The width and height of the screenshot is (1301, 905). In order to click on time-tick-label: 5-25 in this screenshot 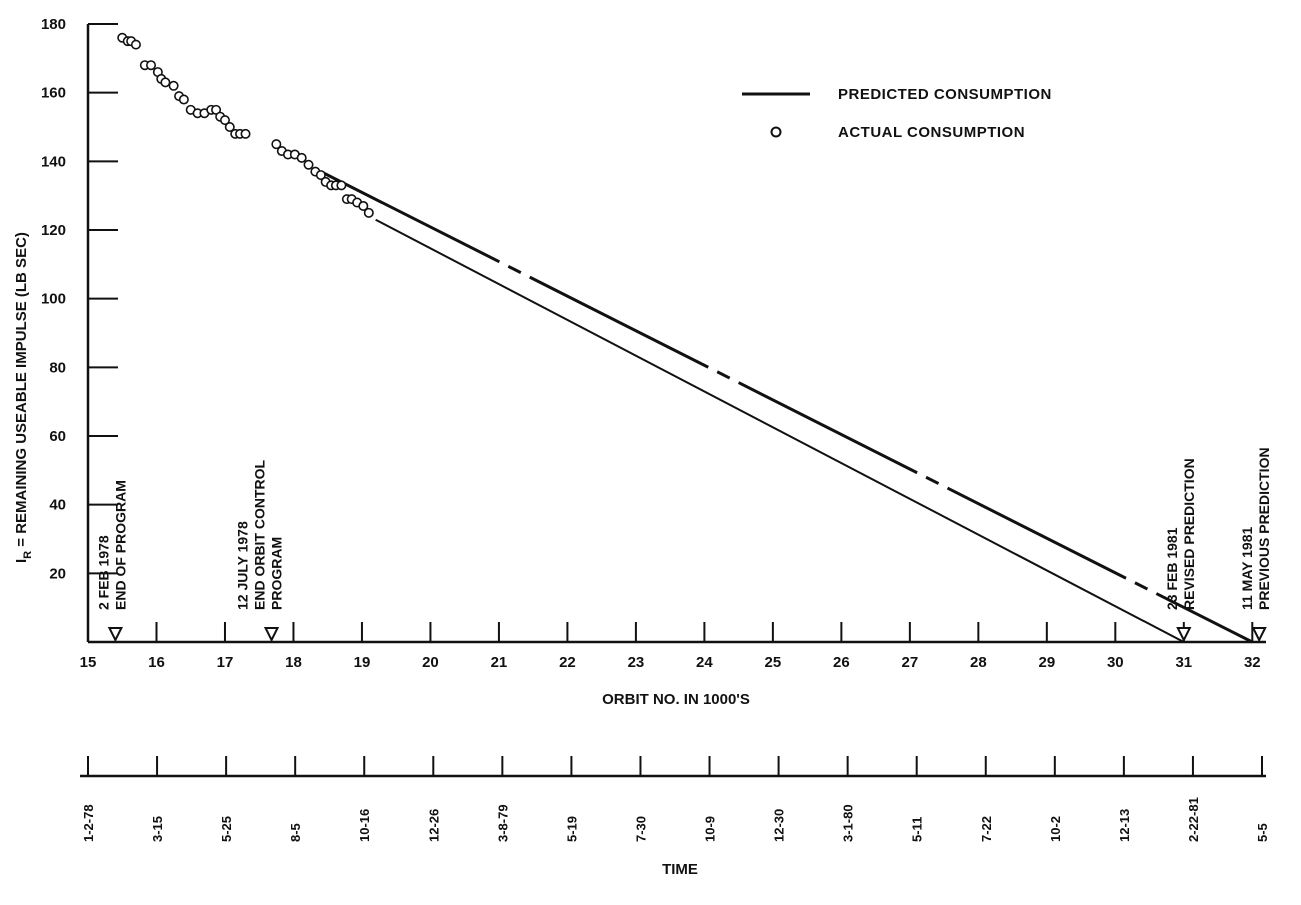, I will do `click(226, 829)`.